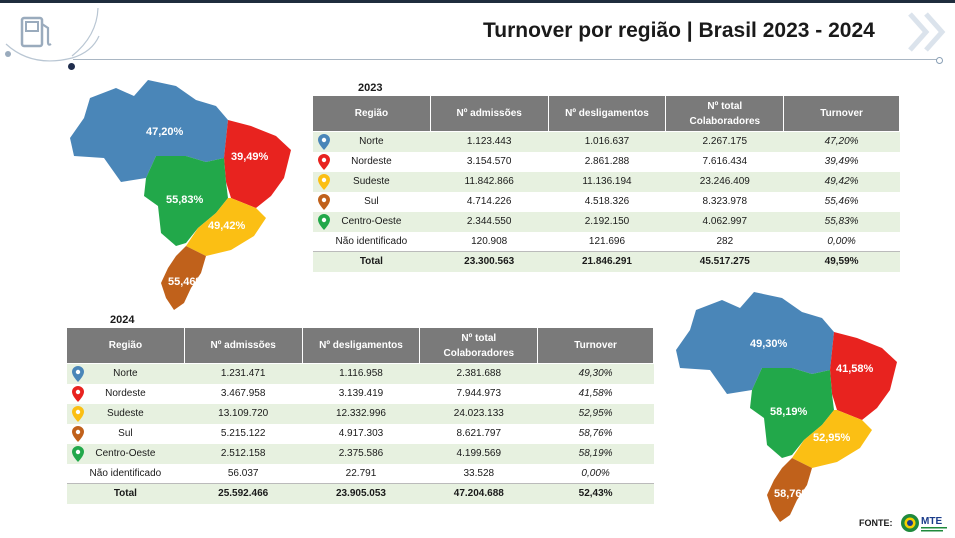 The height and width of the screenshot is (538, 955). Describe the element at coordinates (931, 521) in the screenshot. I see `mte-logo-text: MTE` at that location.